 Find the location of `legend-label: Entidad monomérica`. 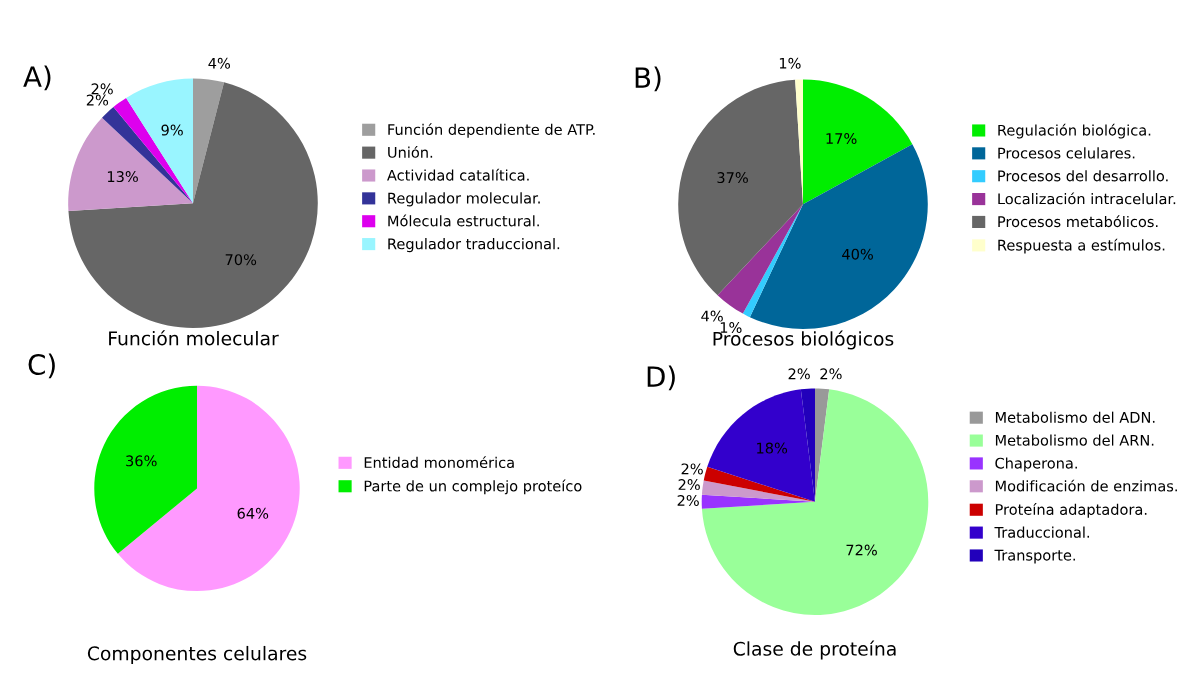

legend-label: Entidad monomérica is located at coordinates (439, 462).